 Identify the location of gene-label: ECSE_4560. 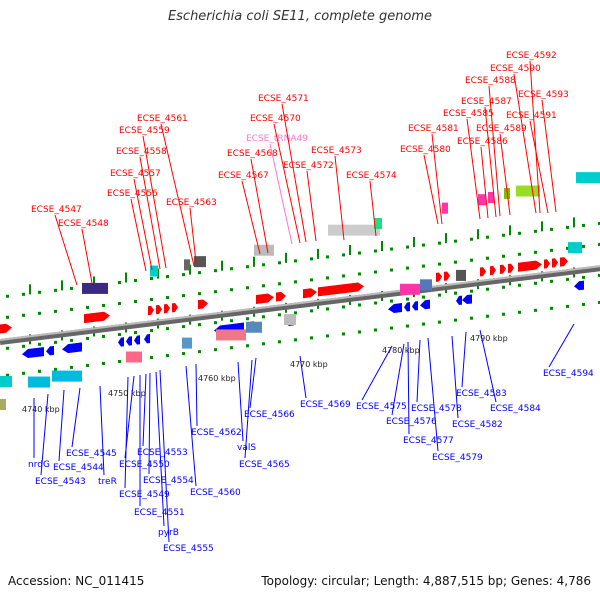
(215, 493).